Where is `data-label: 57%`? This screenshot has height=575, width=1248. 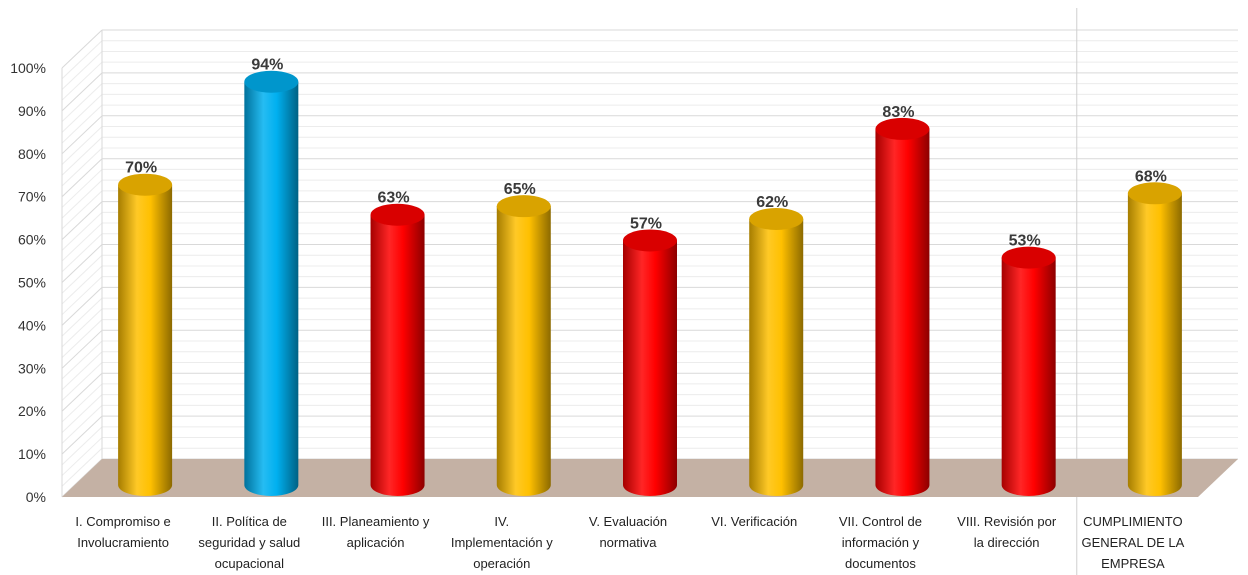
data-label: 57% is located at coordinates (646, 223).